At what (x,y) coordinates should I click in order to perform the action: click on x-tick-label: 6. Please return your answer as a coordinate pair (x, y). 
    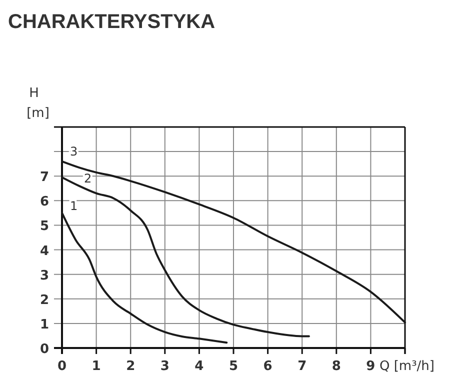
    Looking at the image, I should click on (267, 366).